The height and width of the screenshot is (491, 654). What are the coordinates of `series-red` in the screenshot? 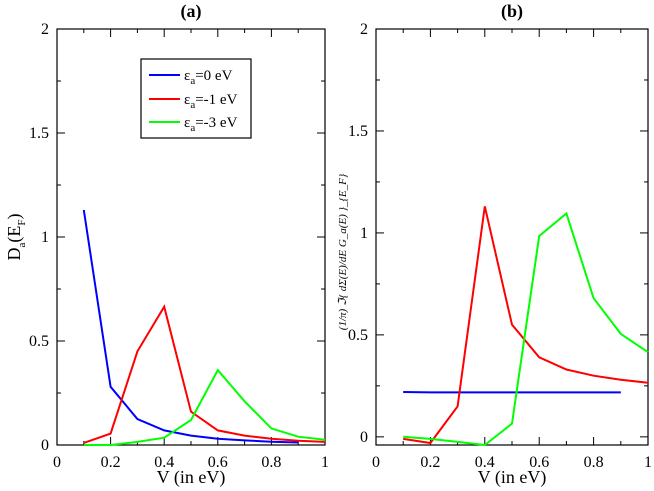 It's located at (204, 374).